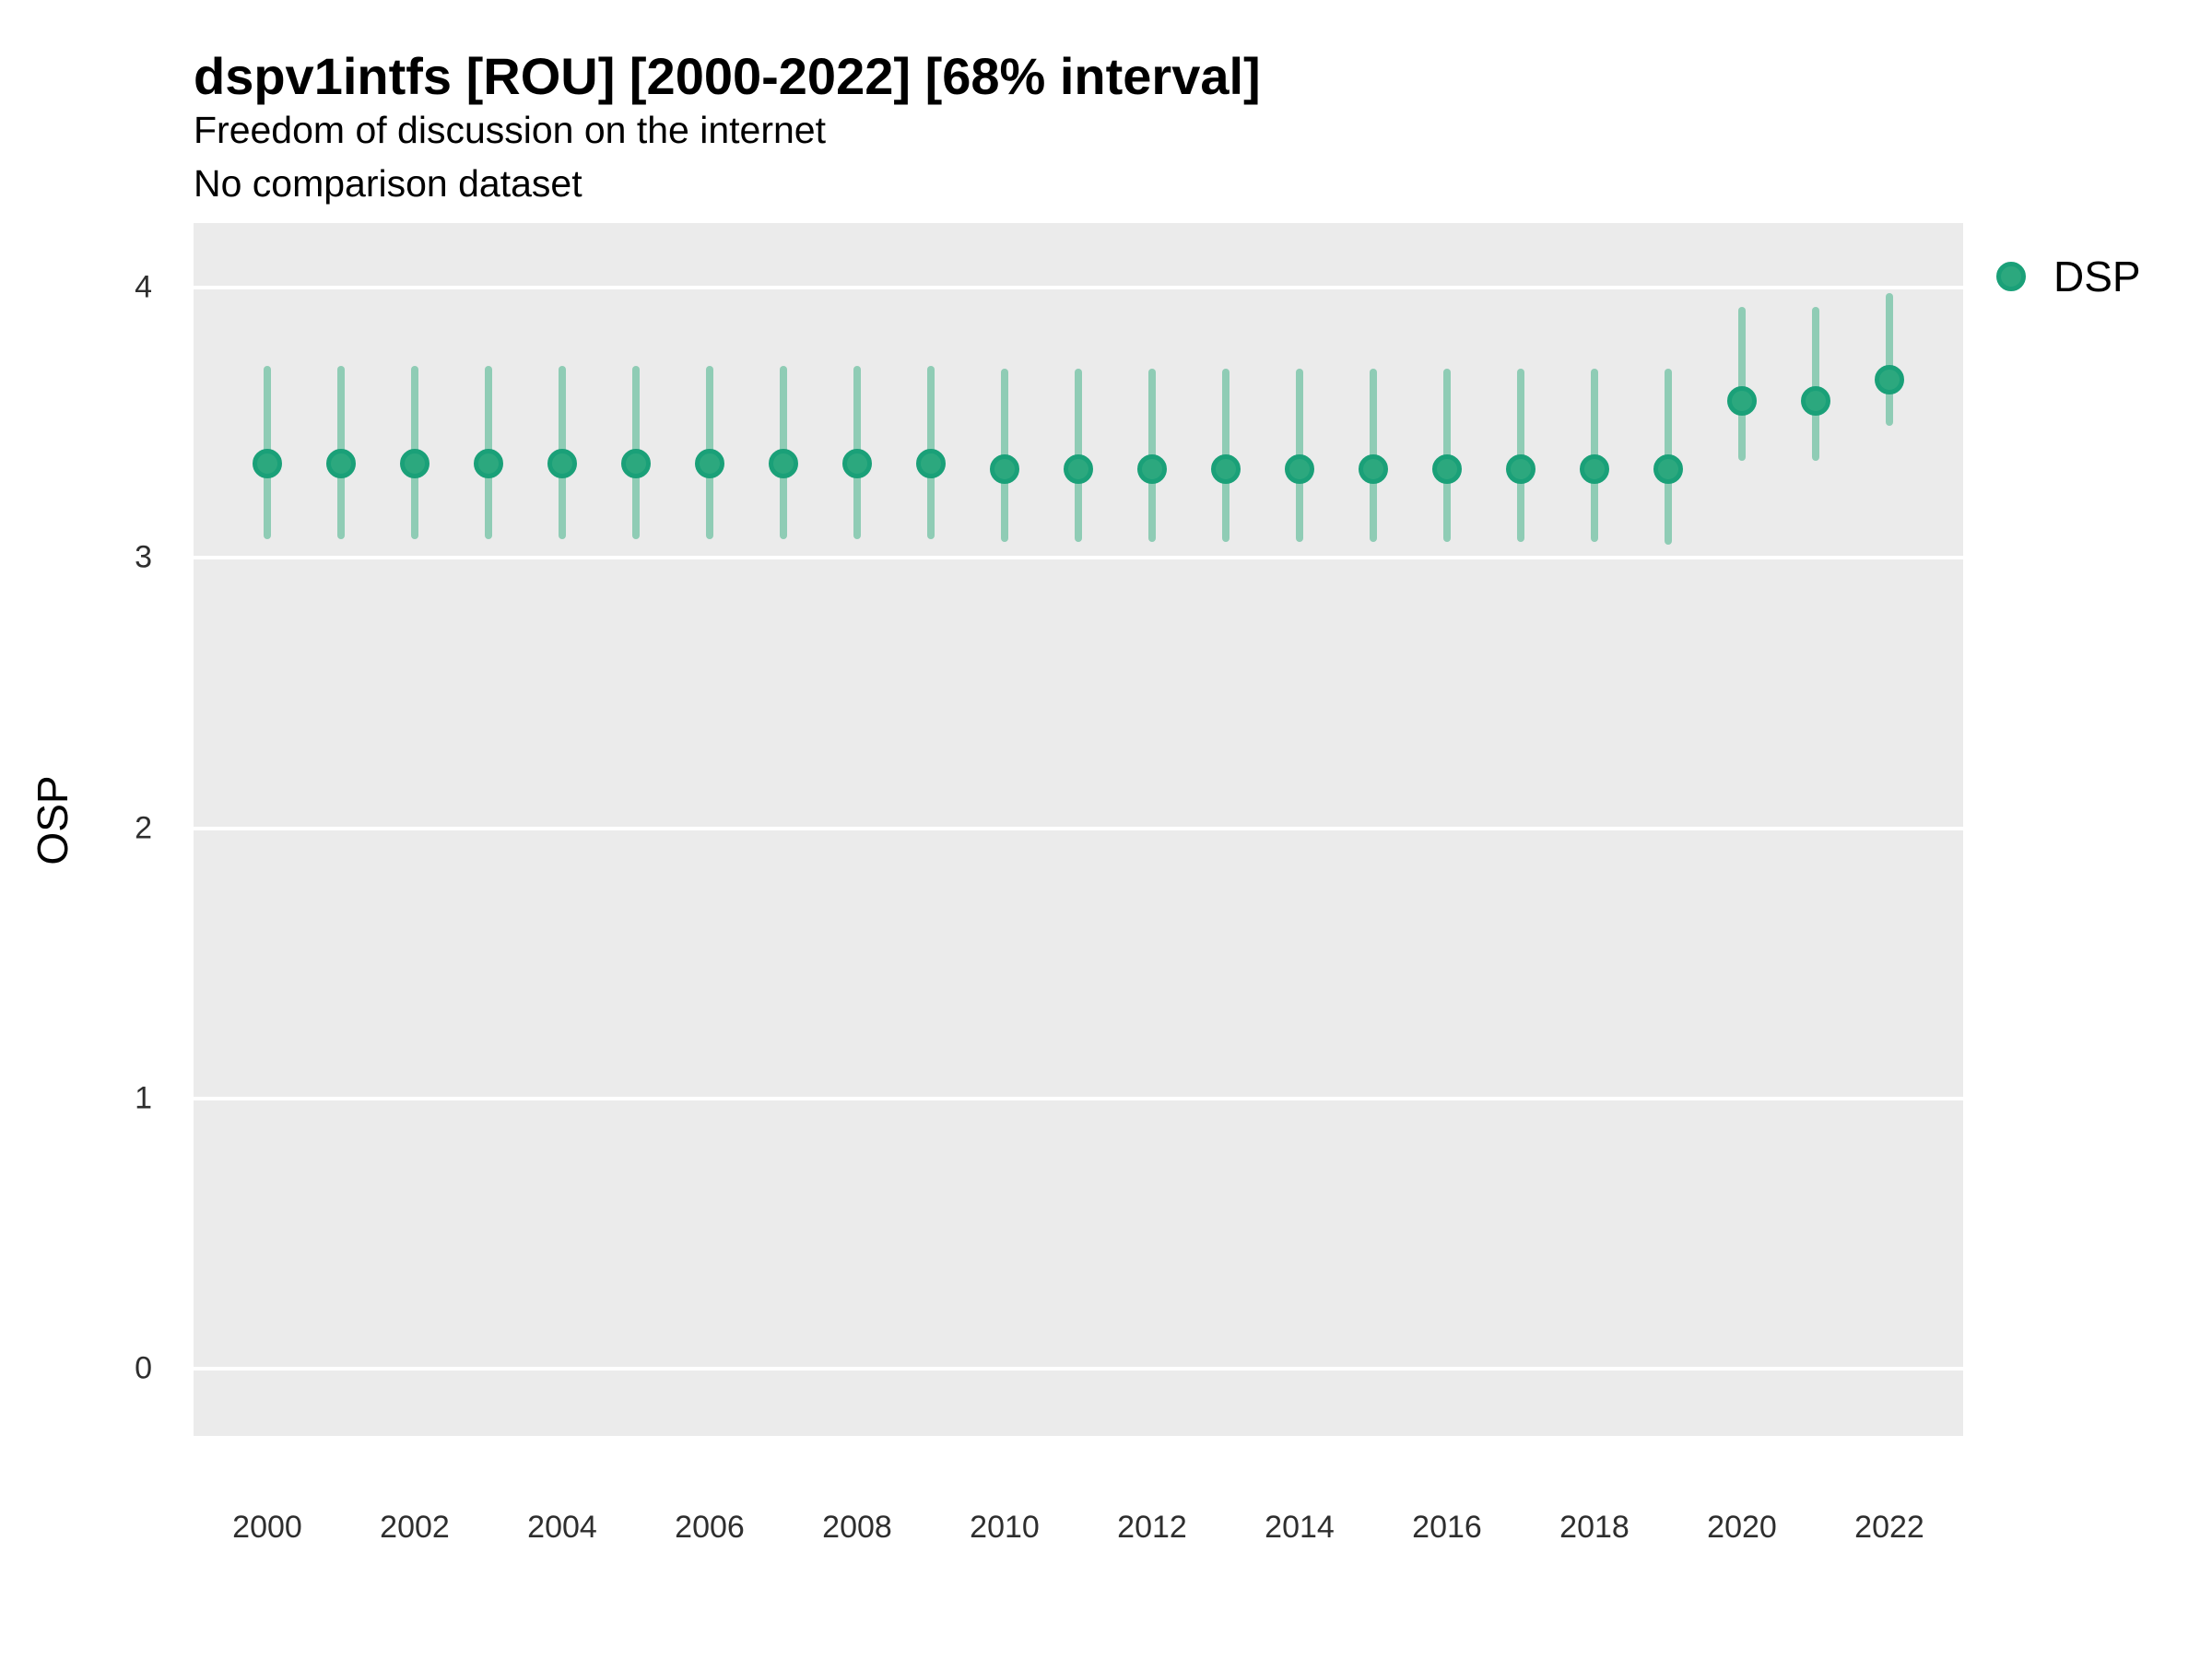  Describe the element at coordinates (1152, 1527) in the screenshot. I see `x-tick-label: 2012` at that location.